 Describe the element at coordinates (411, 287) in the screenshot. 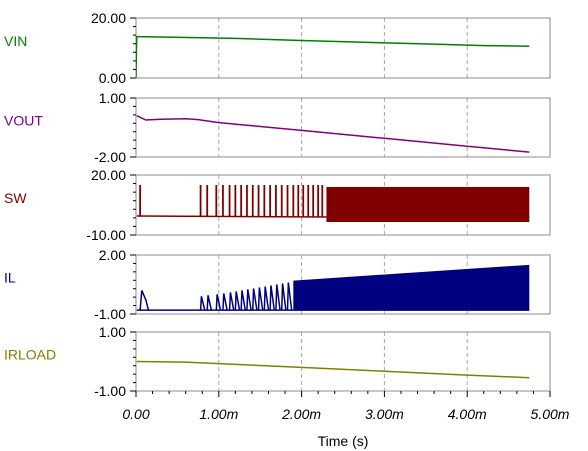

I see `il-envelope` at that location.